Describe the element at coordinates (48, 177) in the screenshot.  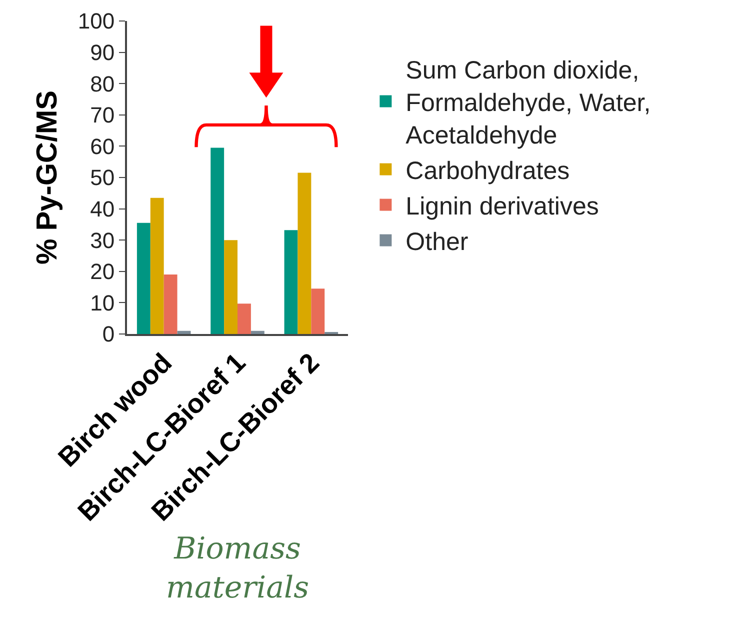
I see `y-axis-title: % Py-GC/MS` at that location.